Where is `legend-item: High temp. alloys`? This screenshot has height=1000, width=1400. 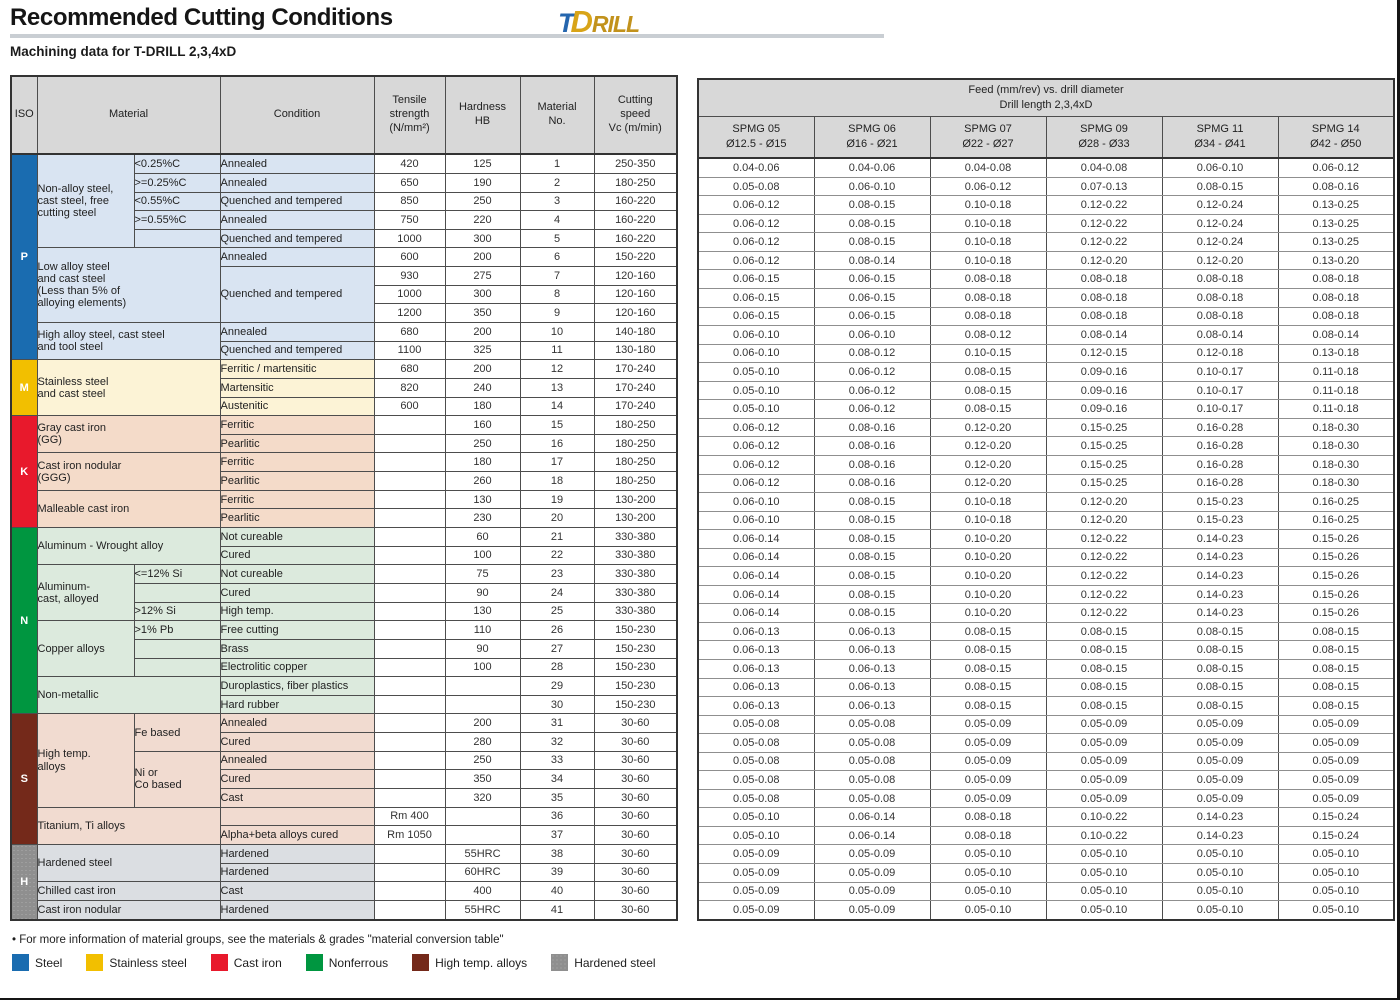 legend-item: High temp. alloys is located at coordinates (469, 962).